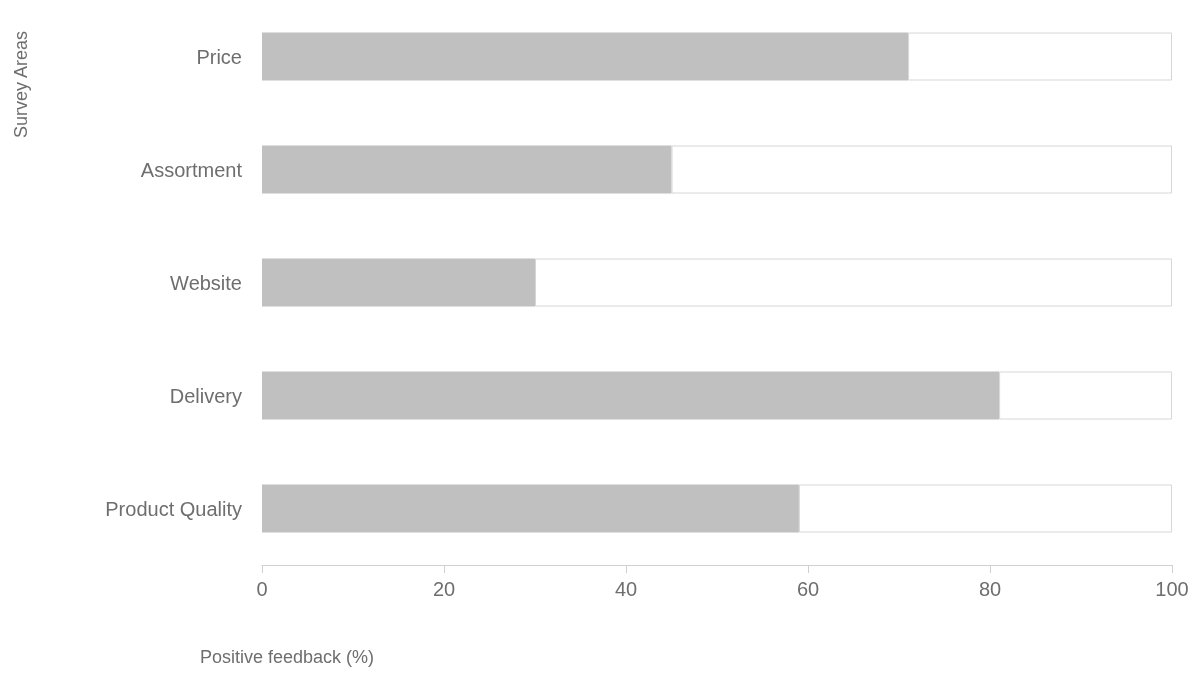 The height and width of the screenshot is (683, 1200). Describe the element at coordinates (173, 508) in the screenshot. I see `y-tick-label: Product Quality` at that location.